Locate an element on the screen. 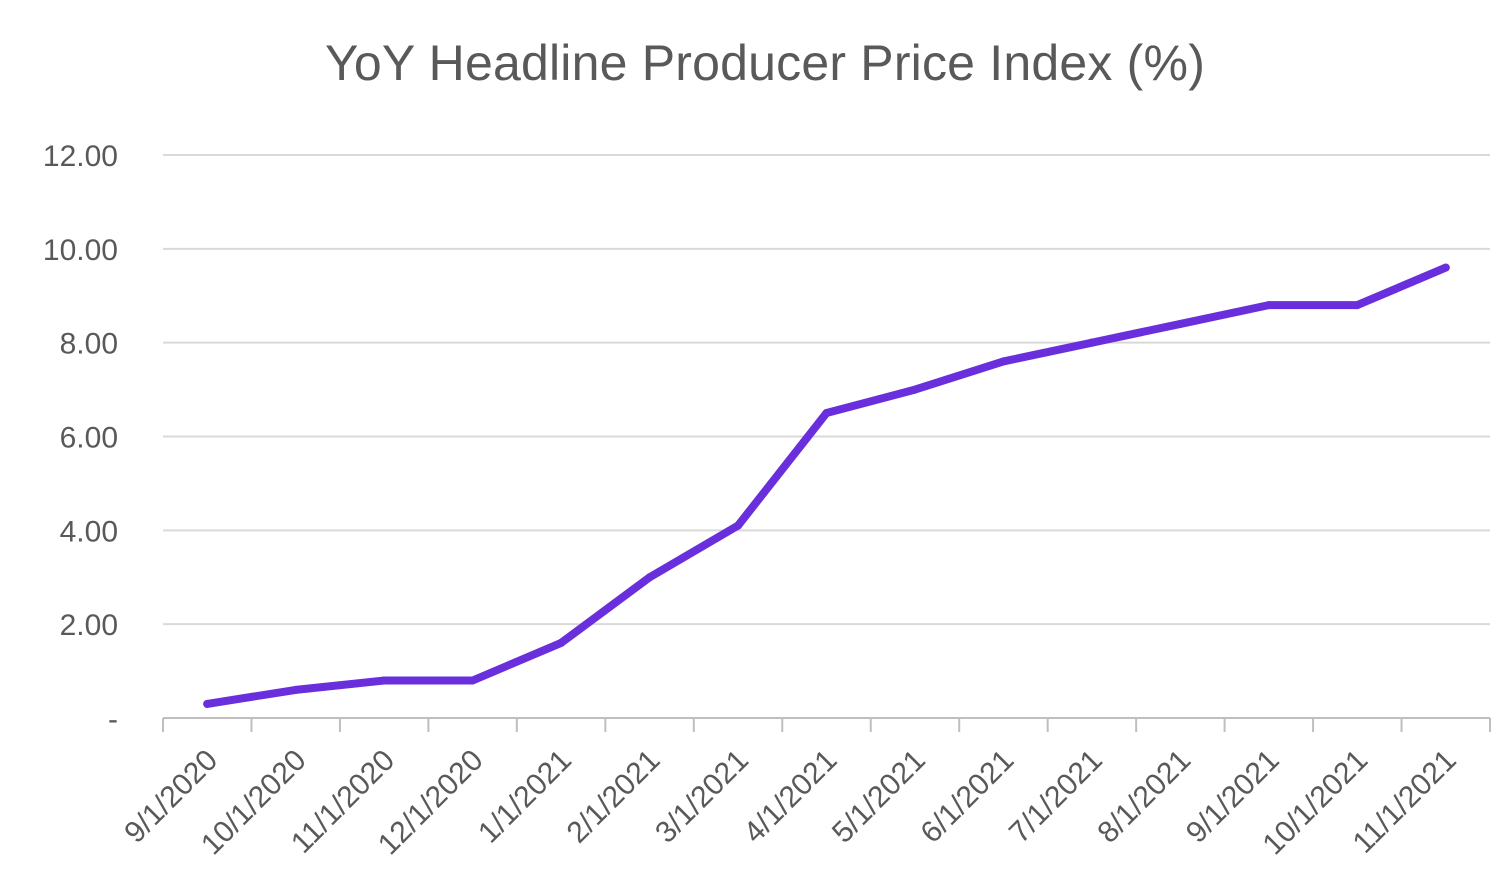  x-tick-label: 7/1/2021 is located at coordinates (1056, 797).